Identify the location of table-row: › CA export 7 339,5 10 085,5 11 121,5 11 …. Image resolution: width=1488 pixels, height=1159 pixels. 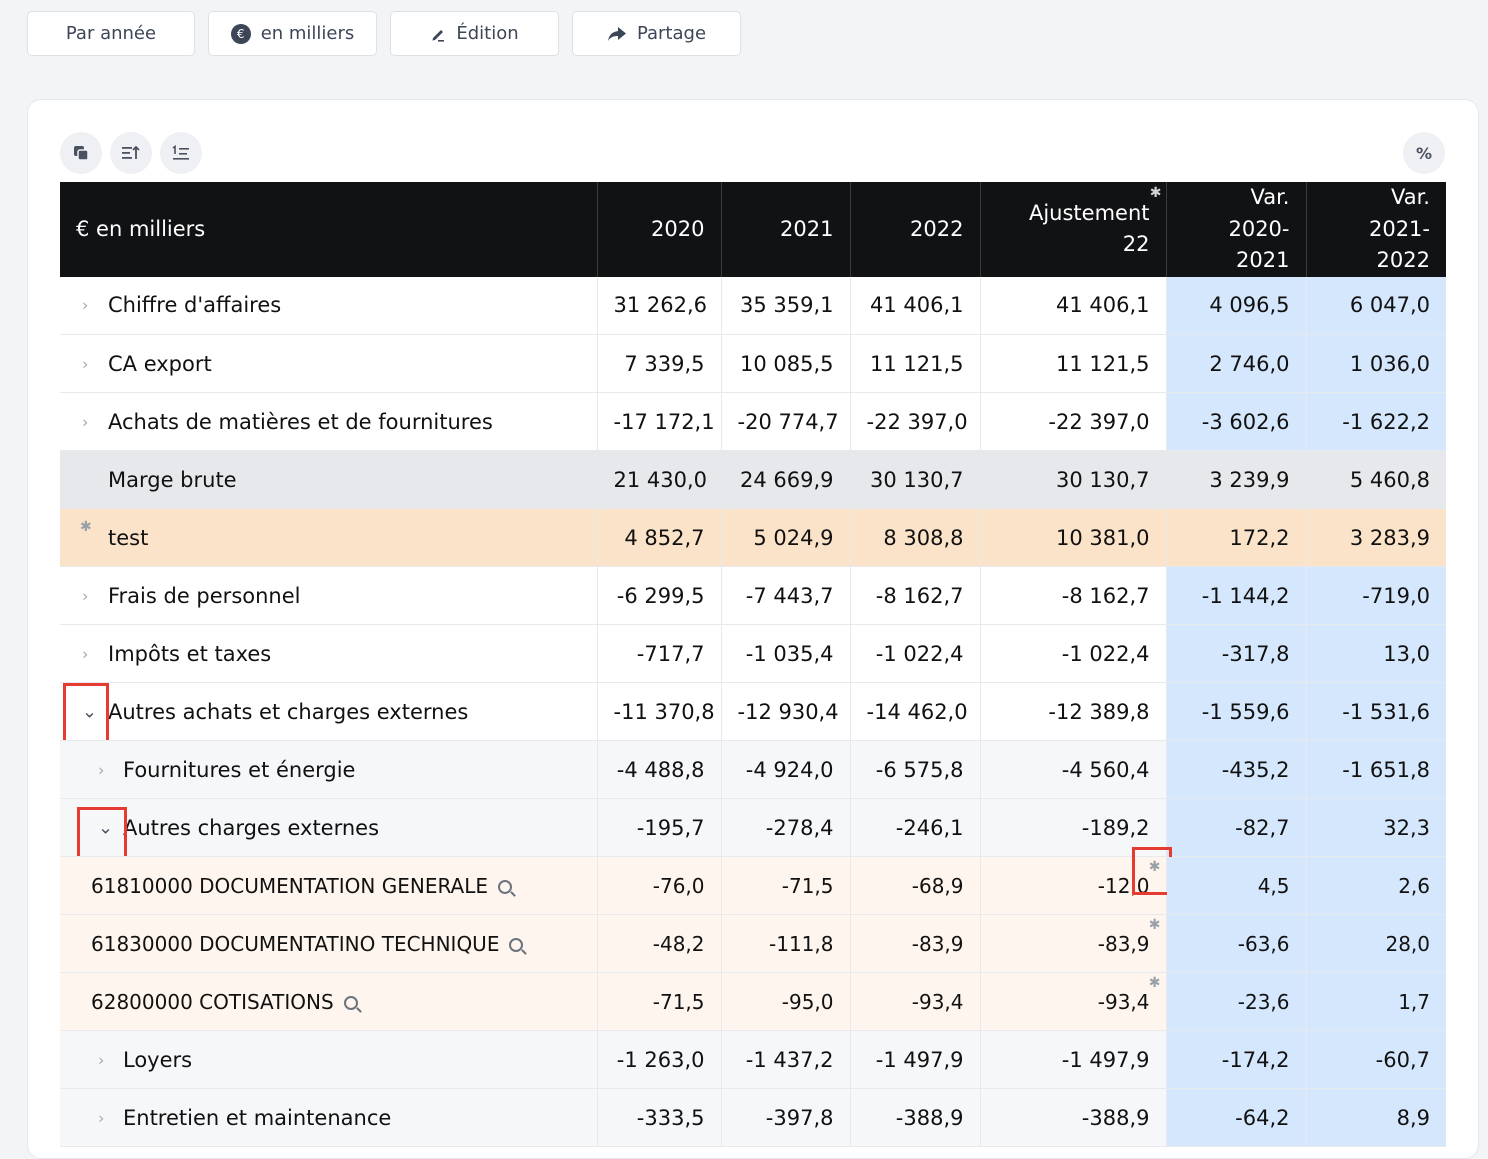
(753, 363).